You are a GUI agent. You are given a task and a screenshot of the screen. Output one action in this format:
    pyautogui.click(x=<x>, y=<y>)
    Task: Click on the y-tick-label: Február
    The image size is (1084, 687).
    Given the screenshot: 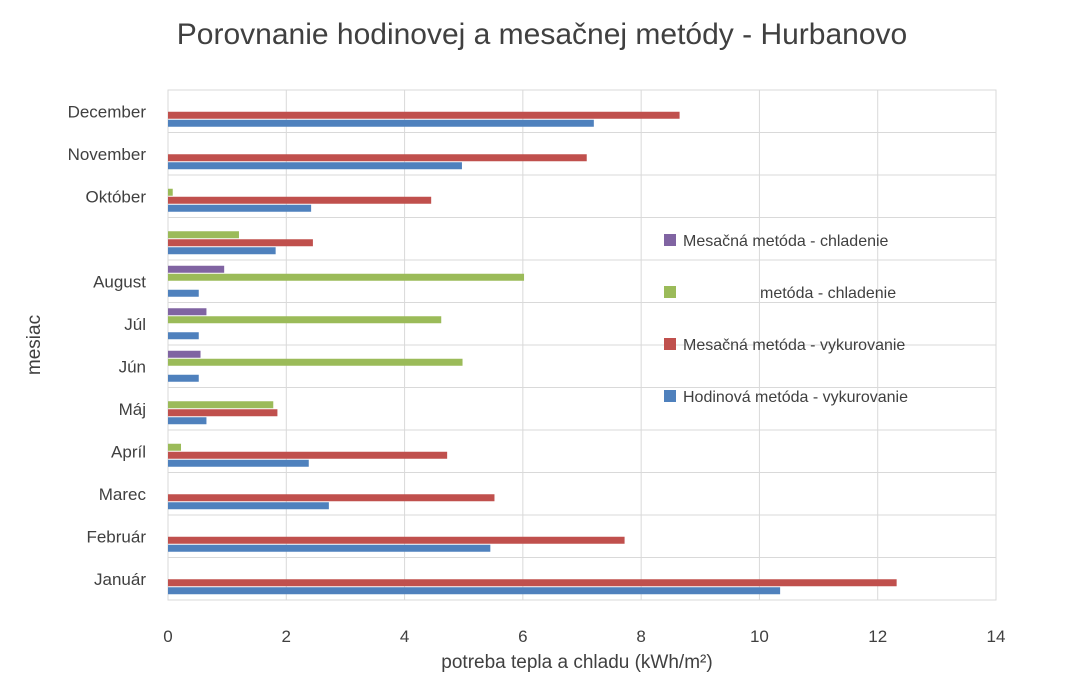 What is the action you would take?
    pyautogui.click(x=116, y=536)
    